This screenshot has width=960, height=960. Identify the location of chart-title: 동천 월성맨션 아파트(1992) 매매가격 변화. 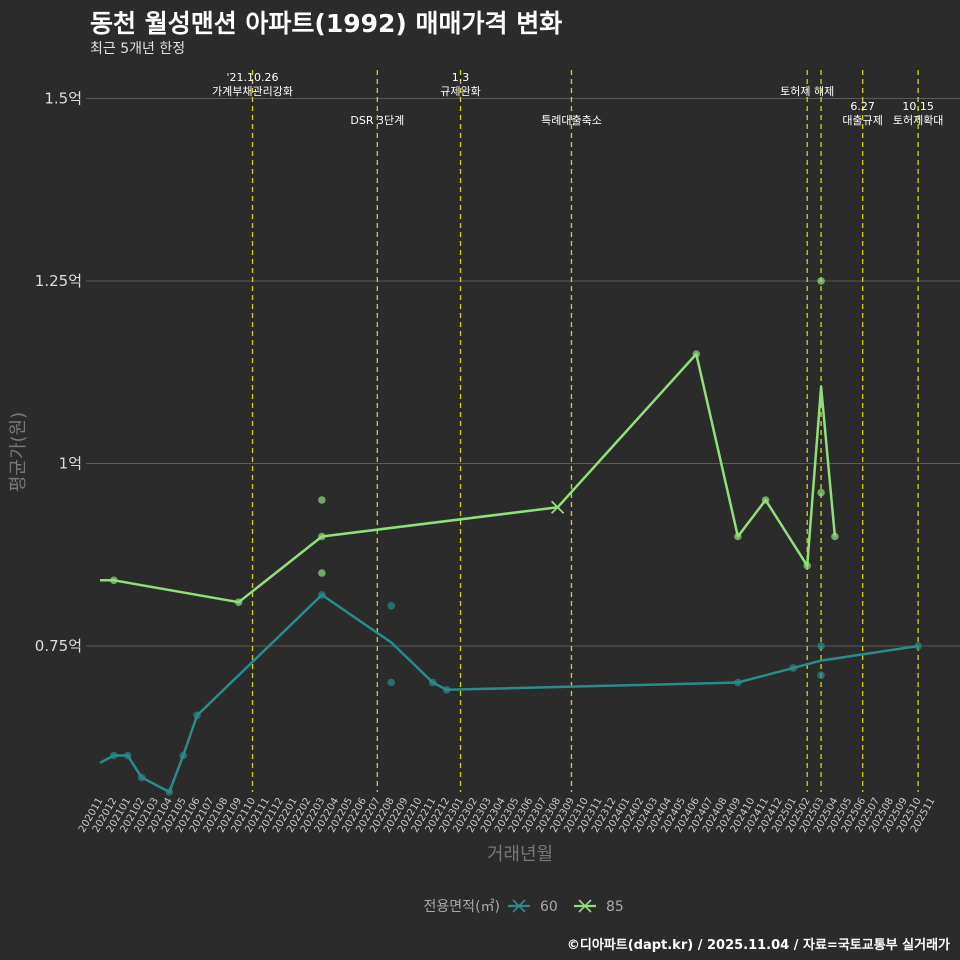
(326, 23).